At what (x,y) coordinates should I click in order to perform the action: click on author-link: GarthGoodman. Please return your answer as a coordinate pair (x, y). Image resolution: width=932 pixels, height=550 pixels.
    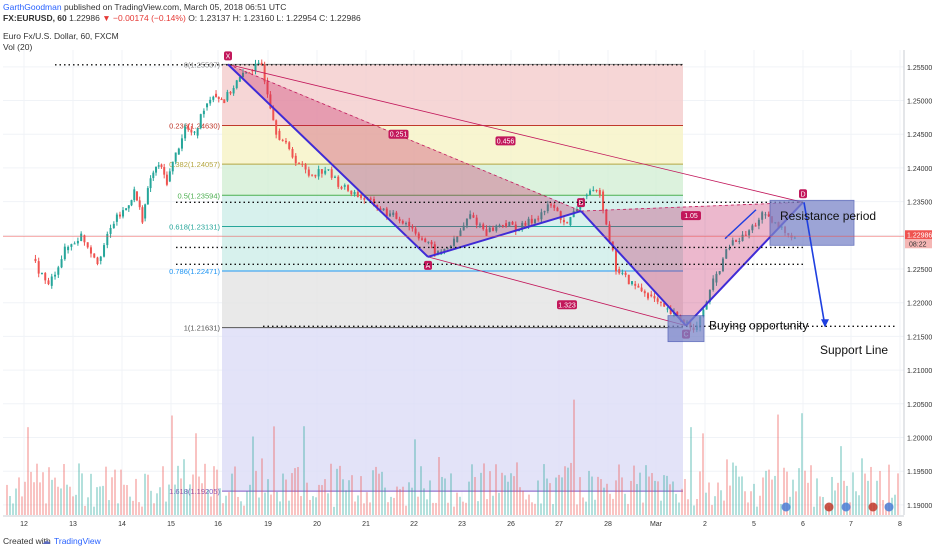
    Looking at the image, I should click on (32, 7).